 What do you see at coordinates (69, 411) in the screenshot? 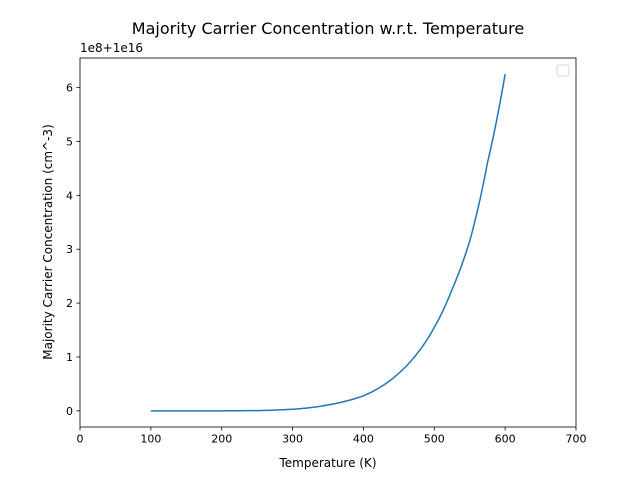
I see `y-tick-label: 0` at bounding box center [69, 411].